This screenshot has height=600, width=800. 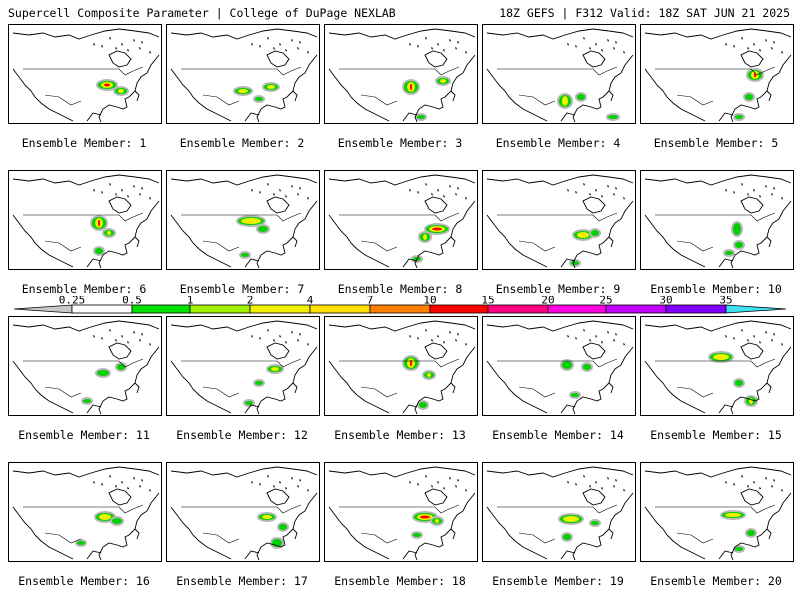 I want to click on member-label: Ensemble Member: 9, so click(x=558, y=289).